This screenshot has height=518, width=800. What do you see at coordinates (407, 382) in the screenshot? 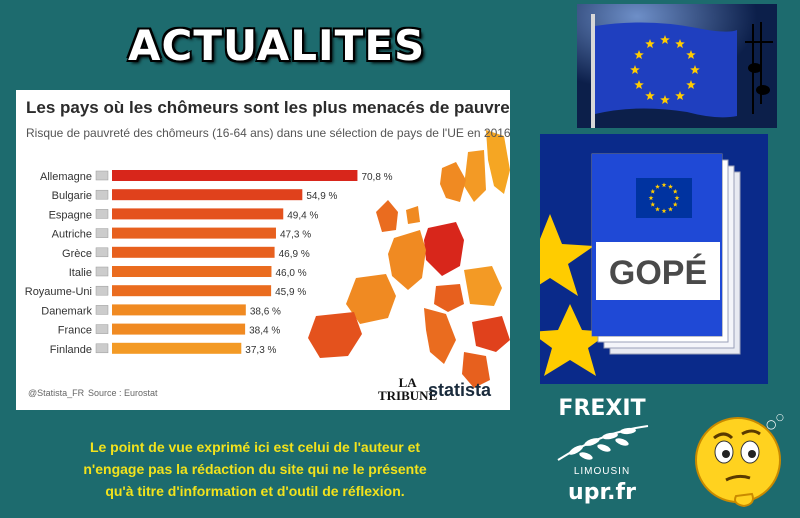
I see `latribune-logo-line1: LA` at bounding box center [407, 382].